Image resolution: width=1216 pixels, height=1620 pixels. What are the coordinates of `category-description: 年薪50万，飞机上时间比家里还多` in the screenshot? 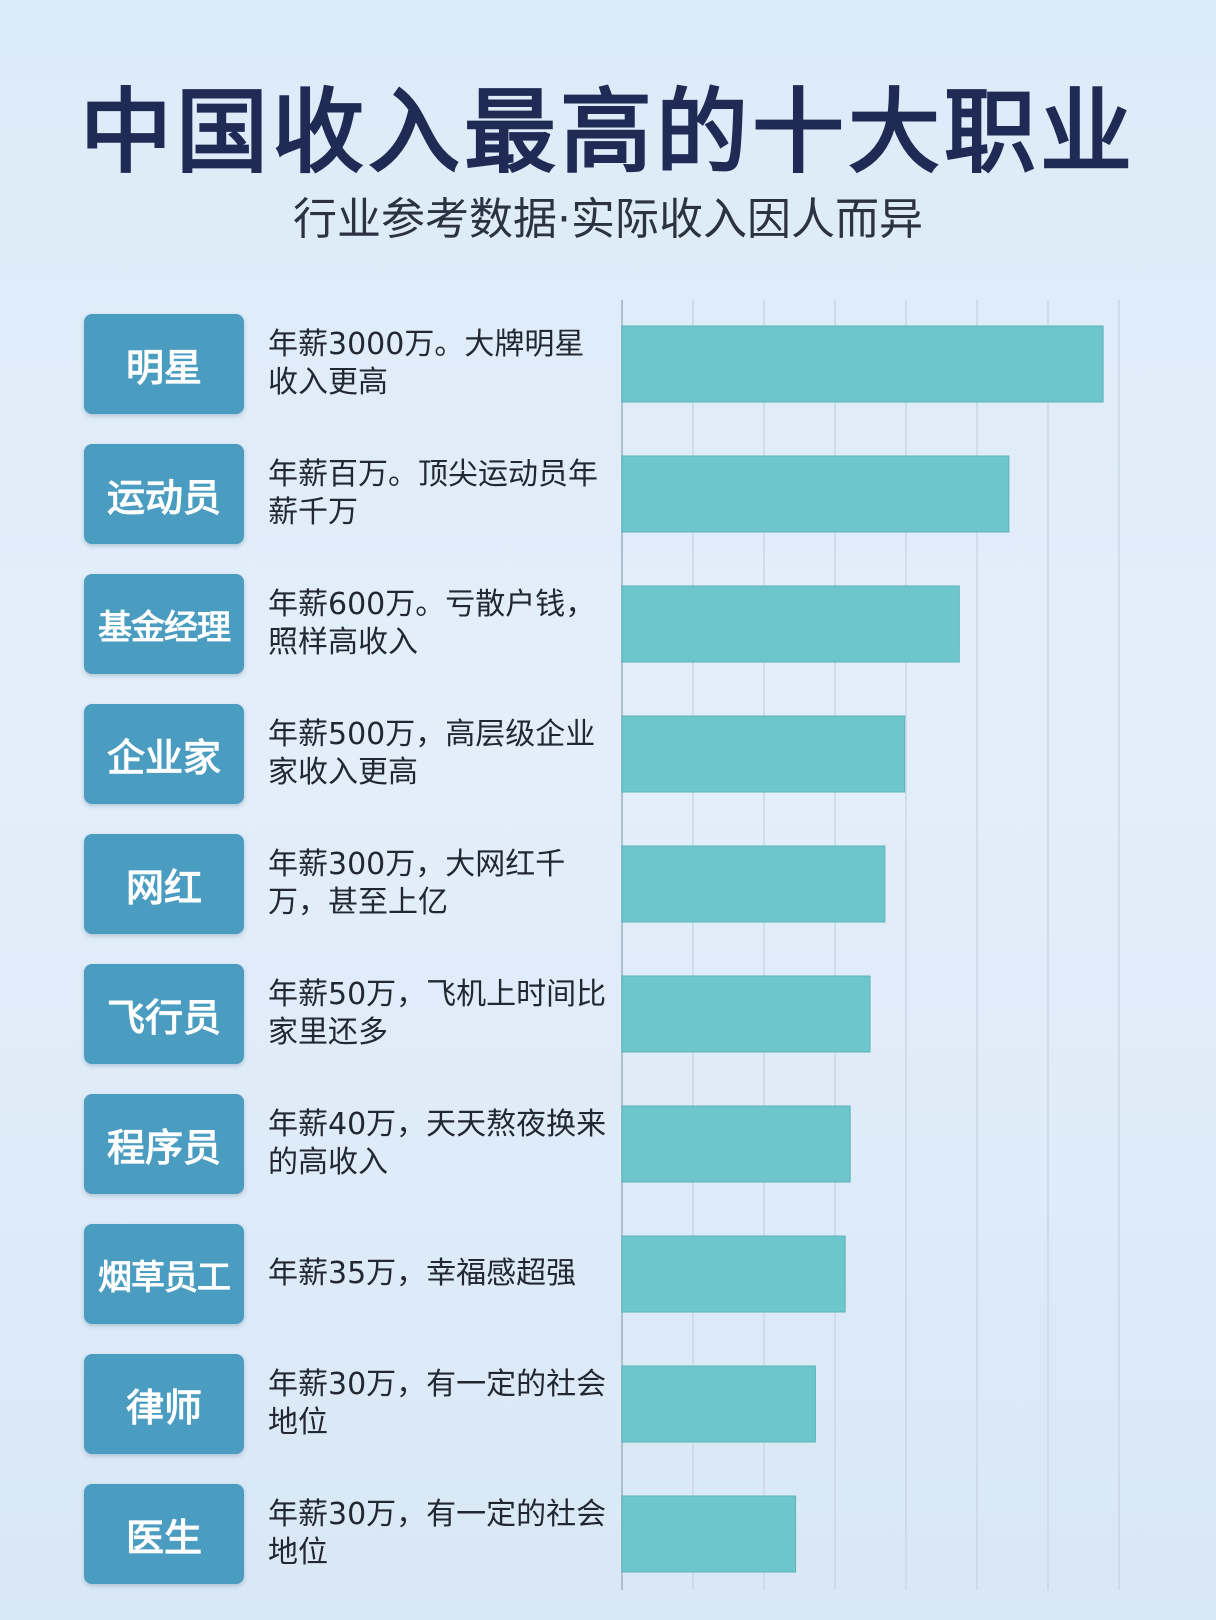 It's located at (437, 1013).